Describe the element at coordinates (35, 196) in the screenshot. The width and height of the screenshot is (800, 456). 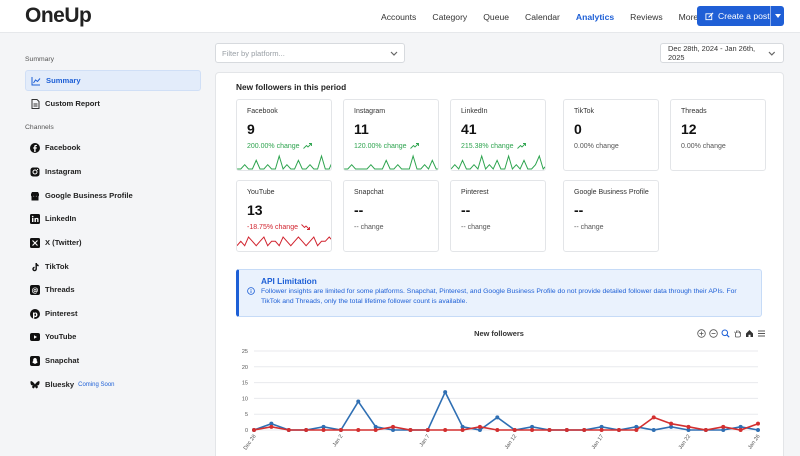
I see `google-business-icon` at that location.